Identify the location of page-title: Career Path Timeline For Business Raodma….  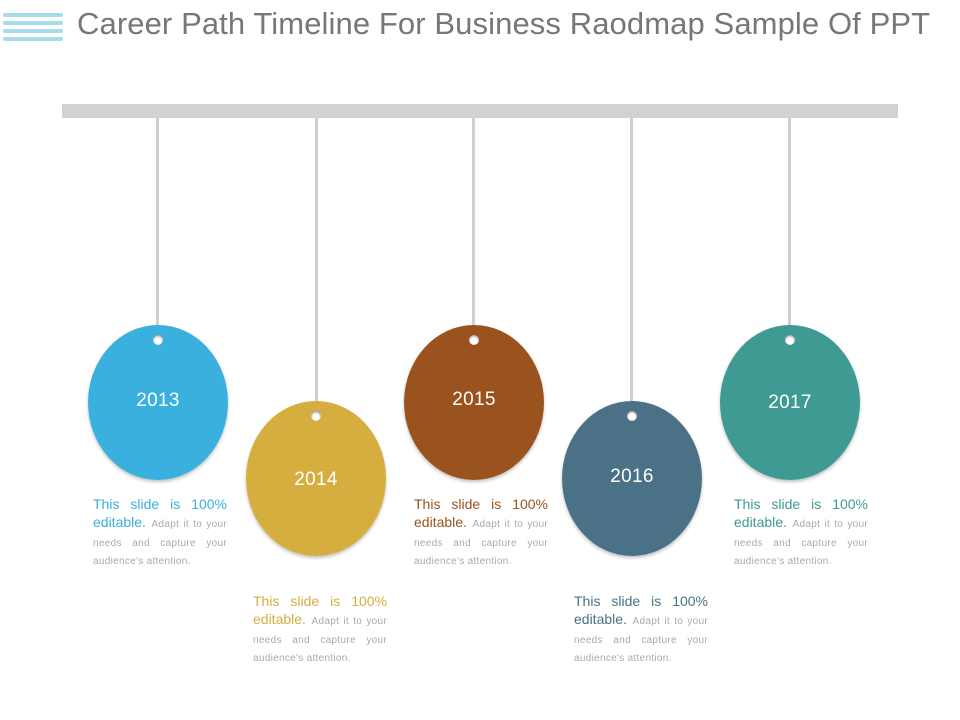
(504, 23).